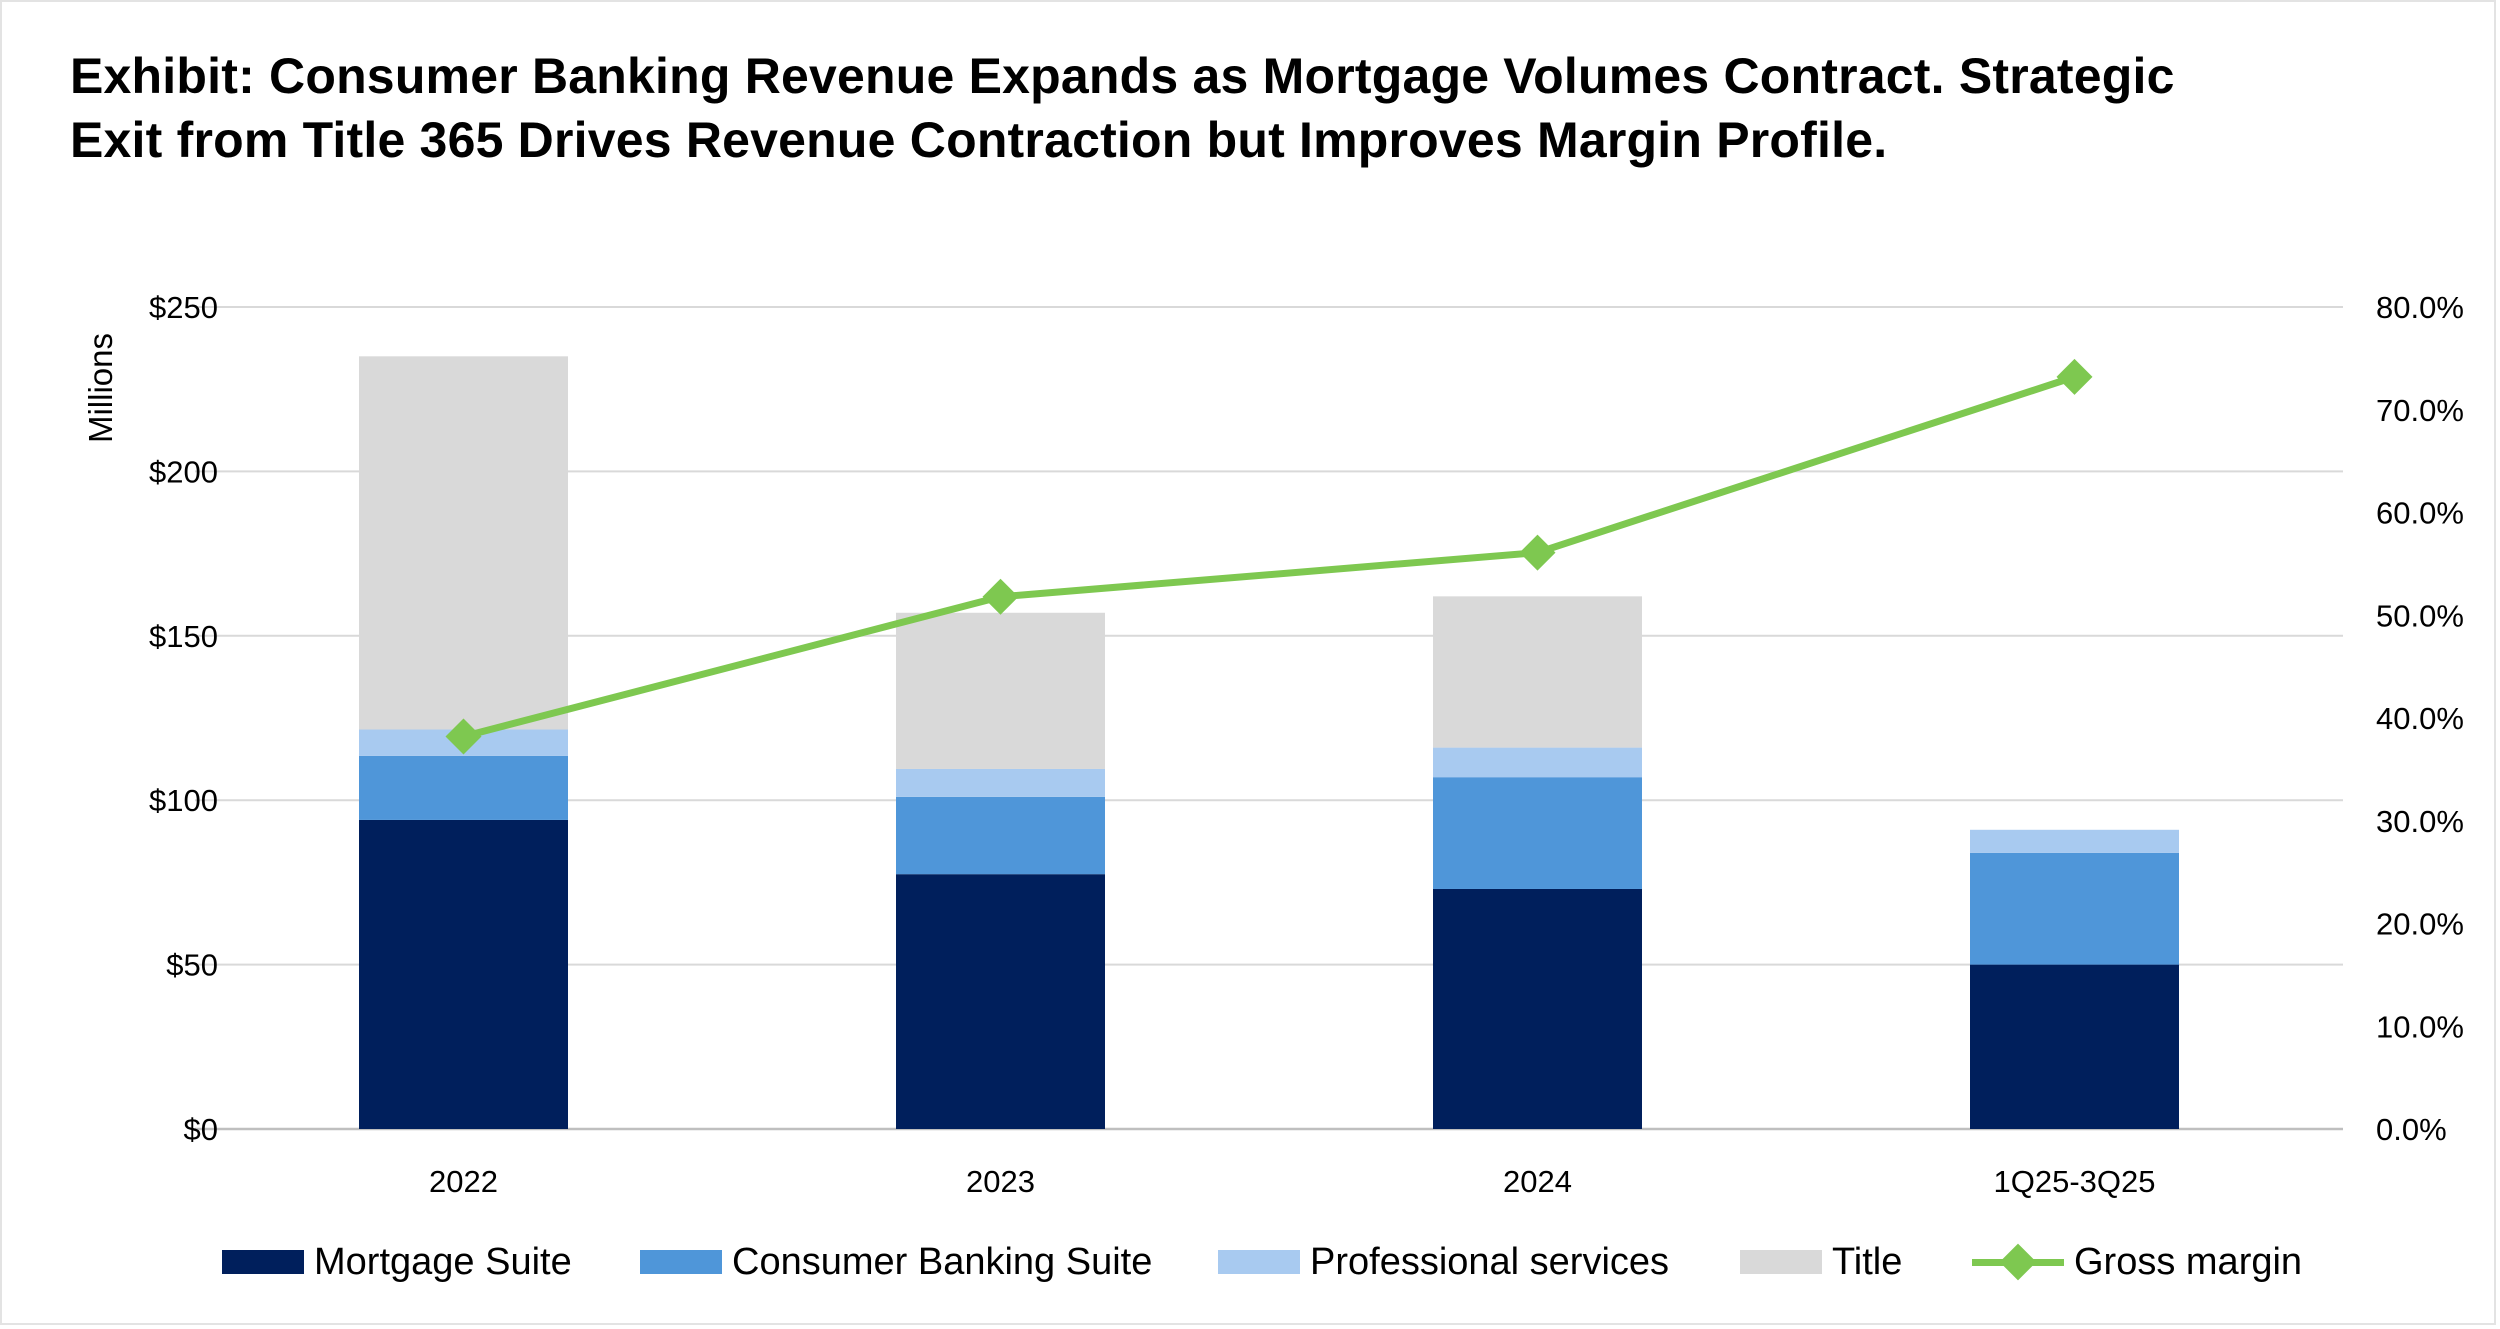 This screenshot has width=2500, height=1329. Describe the element at coordinates (1490, 1261) in the screenshot. I see `legend-label: Professional services` at that location.